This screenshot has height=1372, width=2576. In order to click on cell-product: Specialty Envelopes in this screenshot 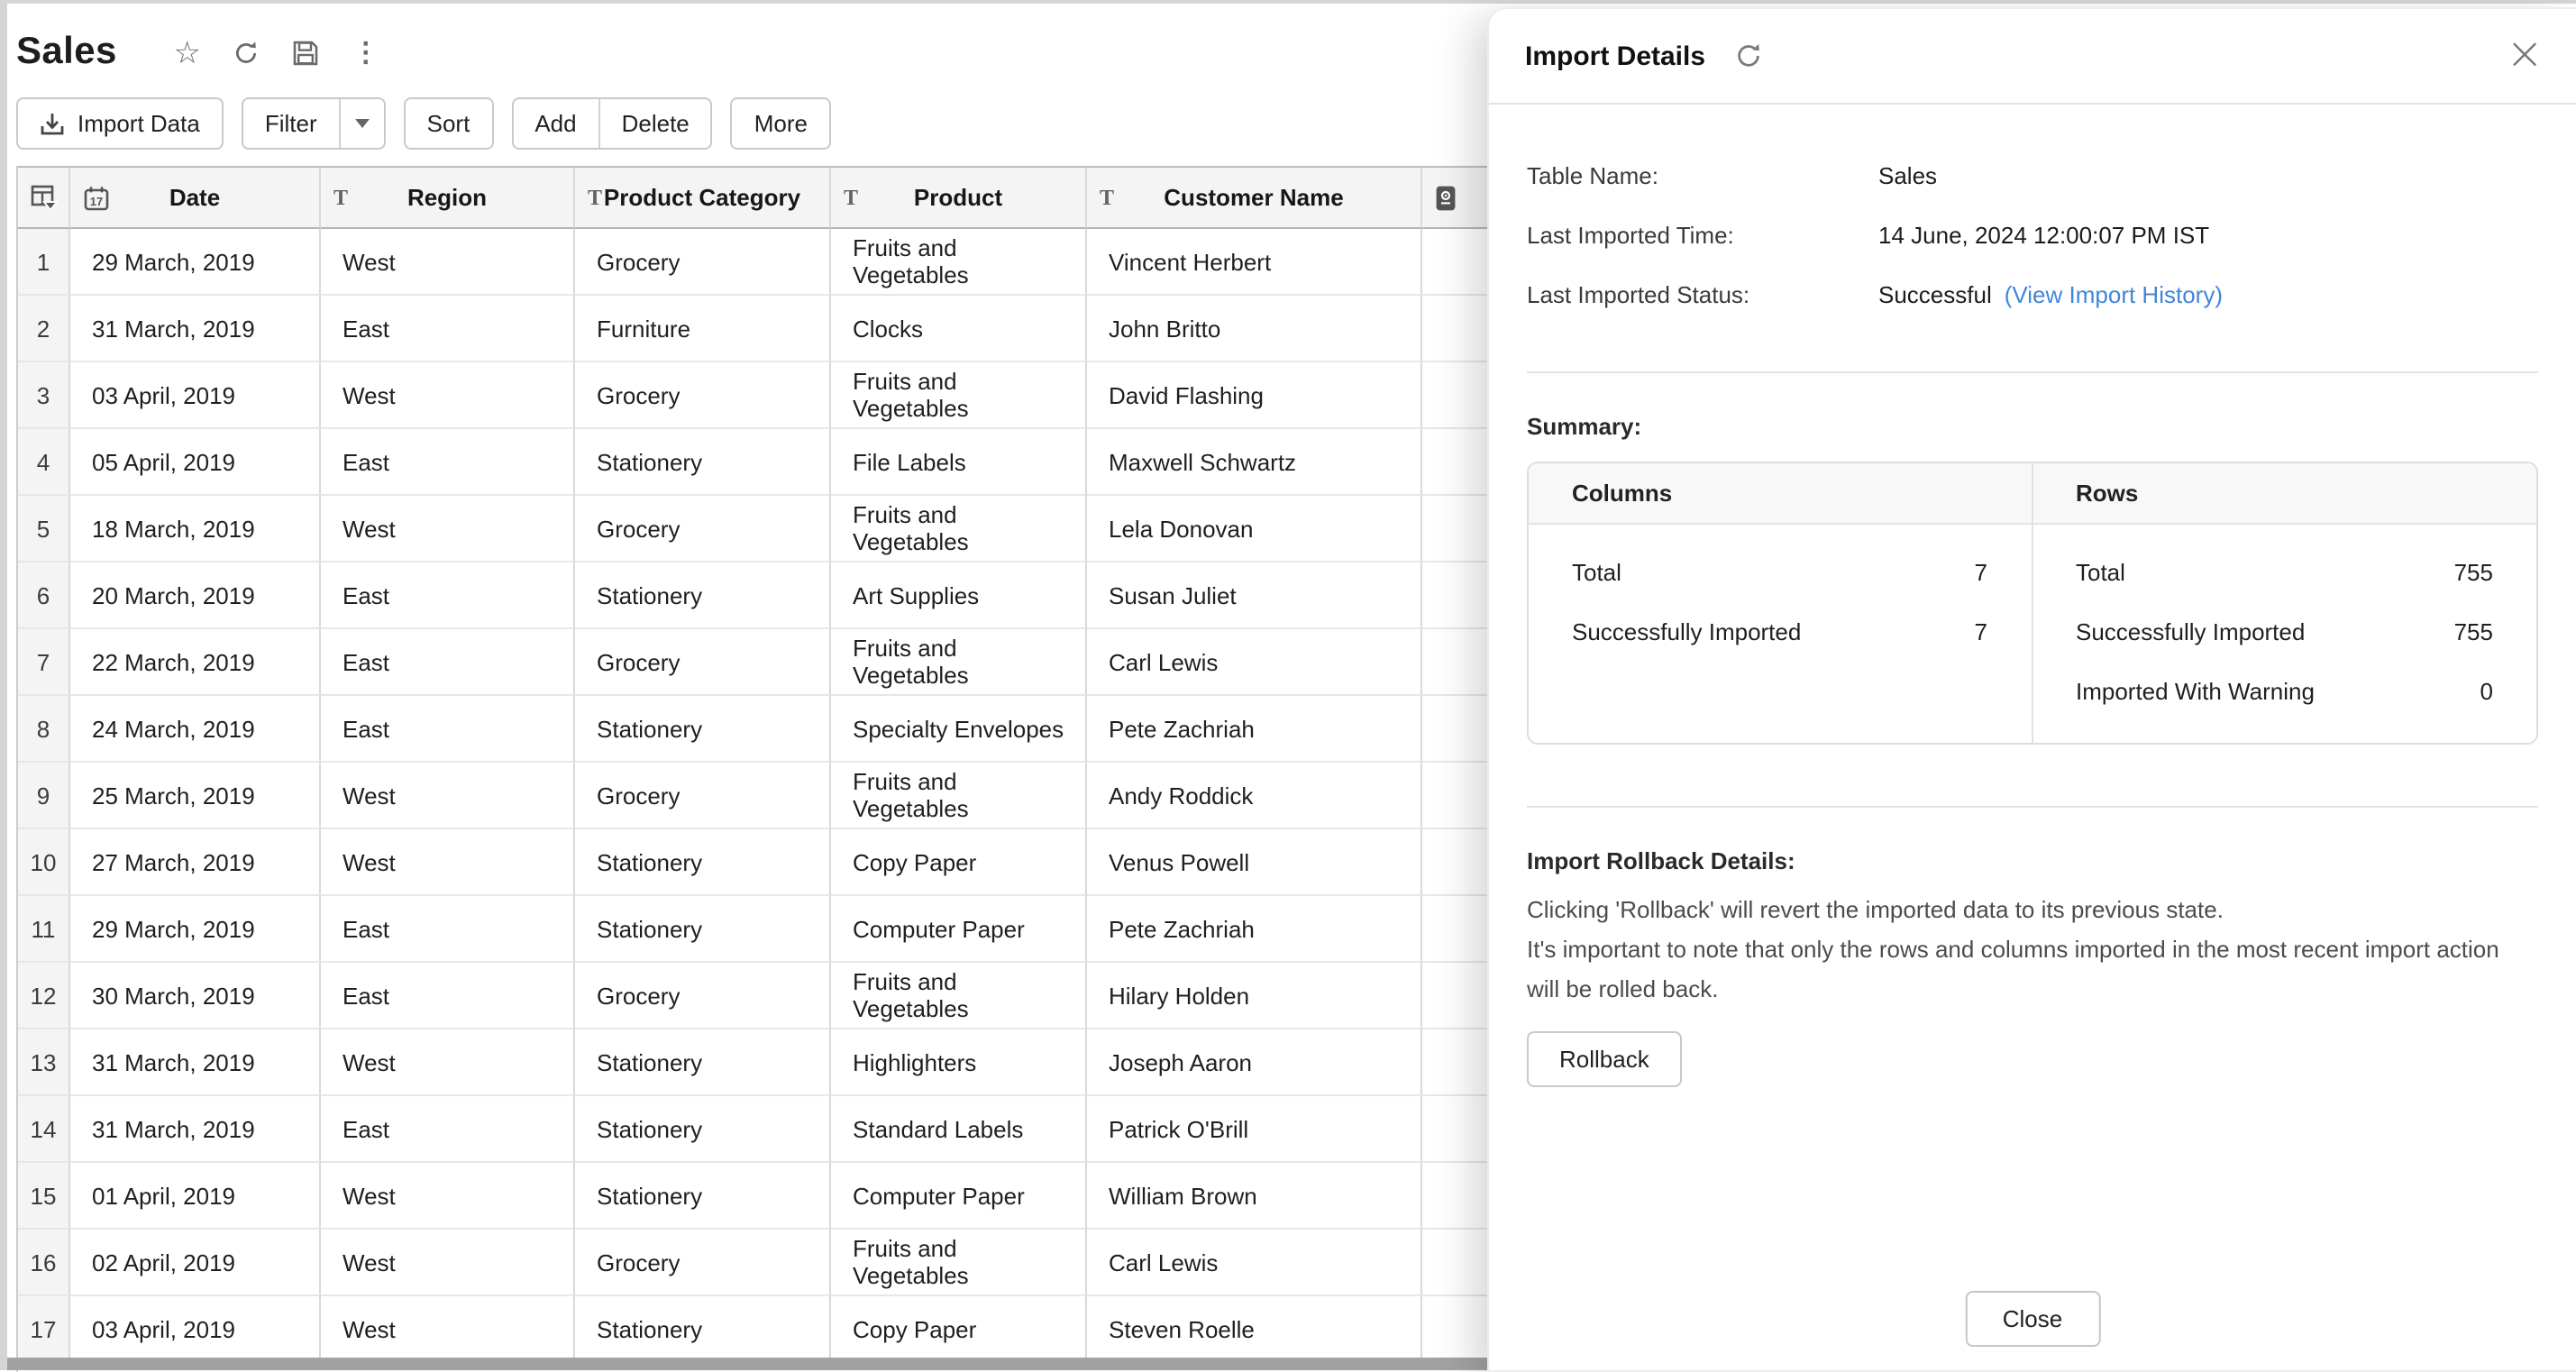, I will do `click(959, 729)`.